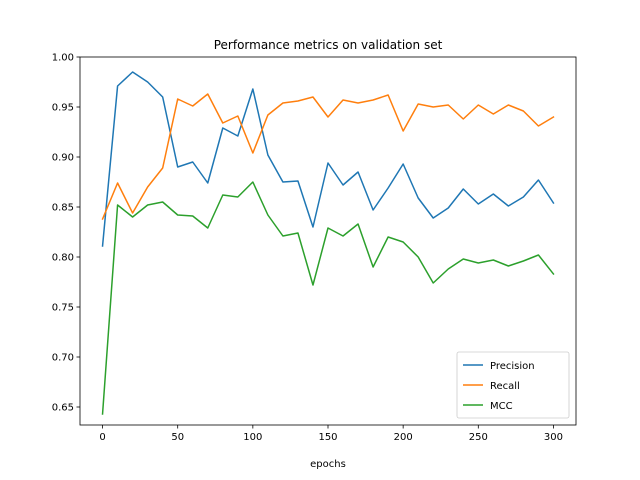  I want to click on y-tick-label: 0.85, so click(63, 208).